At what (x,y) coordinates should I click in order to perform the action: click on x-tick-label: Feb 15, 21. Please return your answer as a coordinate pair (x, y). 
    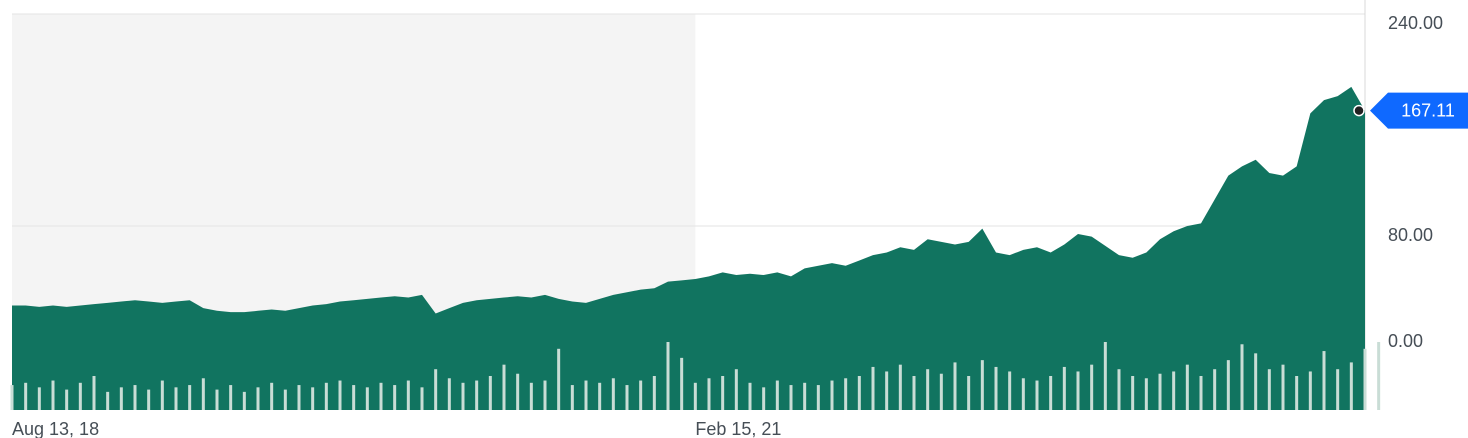
    Looking at the image, I should click on (738, 428).